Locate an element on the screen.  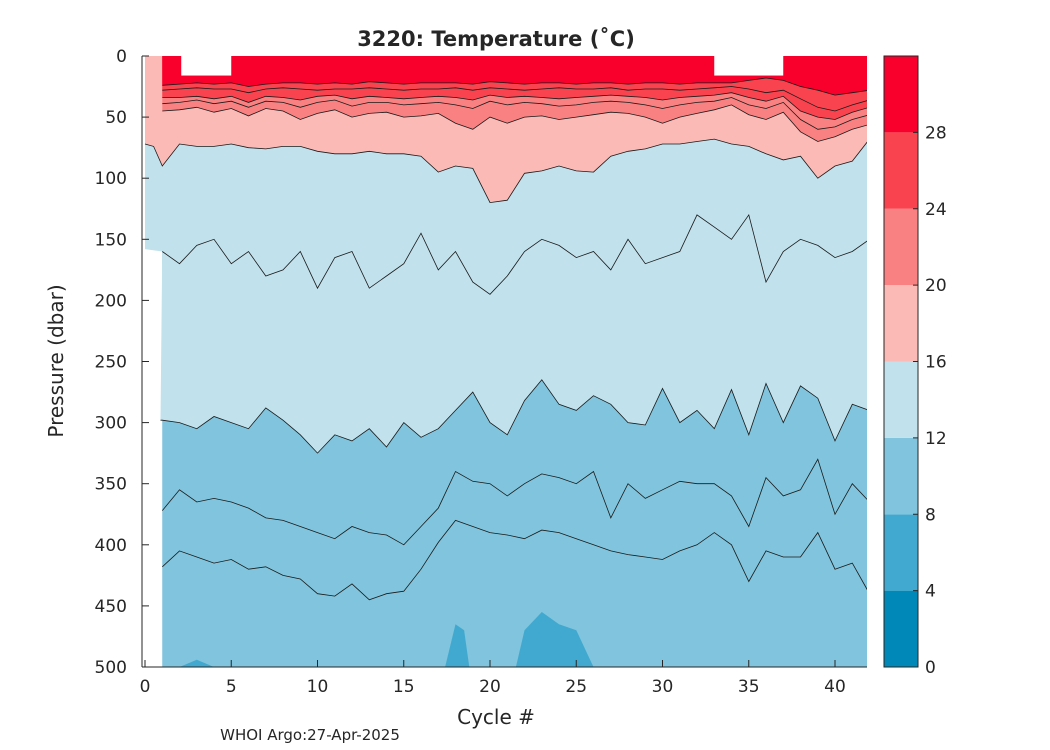
colorbar-tick-label: 0 is located at coordinates (930, 668).